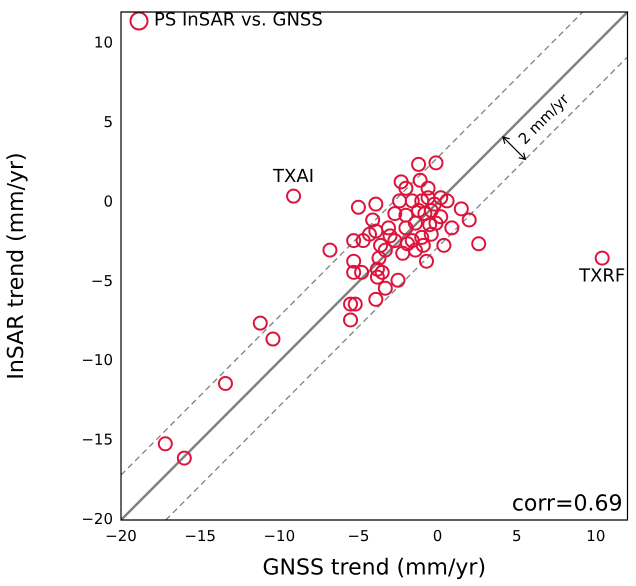 This screenshot has height=586, width=636. Describe the element at coordinates (97, 519) in the screenshot. I see `y-tick-label: −20` at that location.